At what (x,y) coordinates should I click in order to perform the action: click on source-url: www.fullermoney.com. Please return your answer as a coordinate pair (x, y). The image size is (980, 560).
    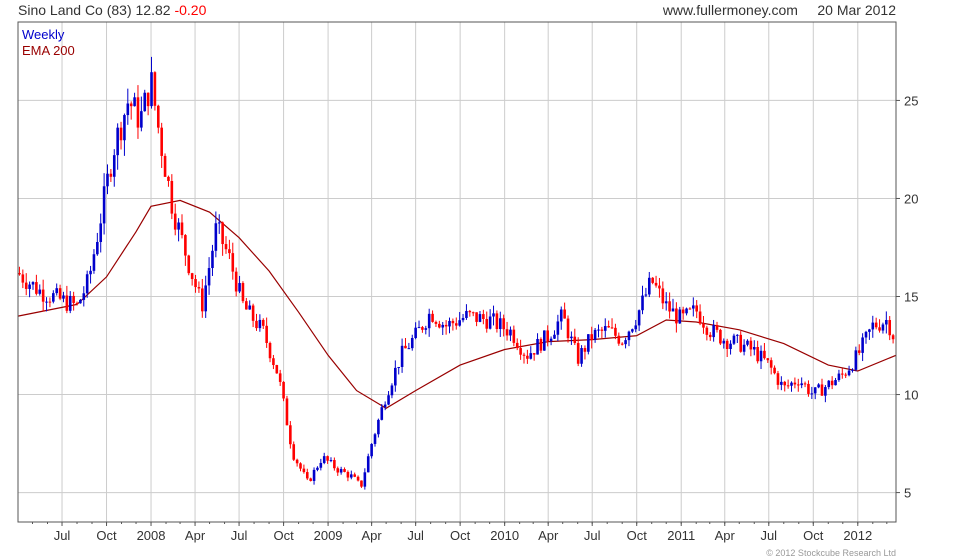
    Looking at the image, I should click on (730, 10).